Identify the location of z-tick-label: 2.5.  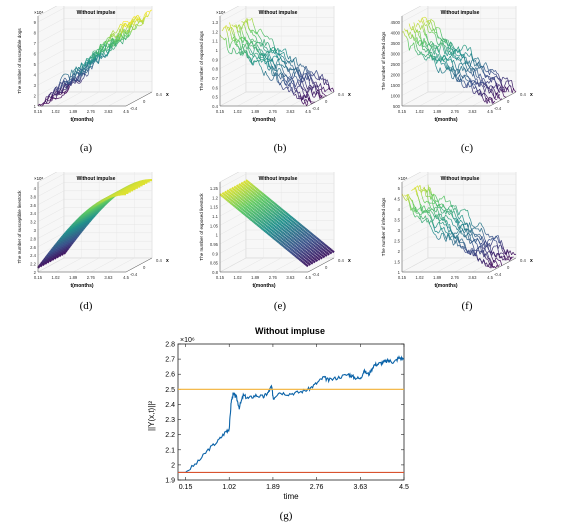
(397, 241).